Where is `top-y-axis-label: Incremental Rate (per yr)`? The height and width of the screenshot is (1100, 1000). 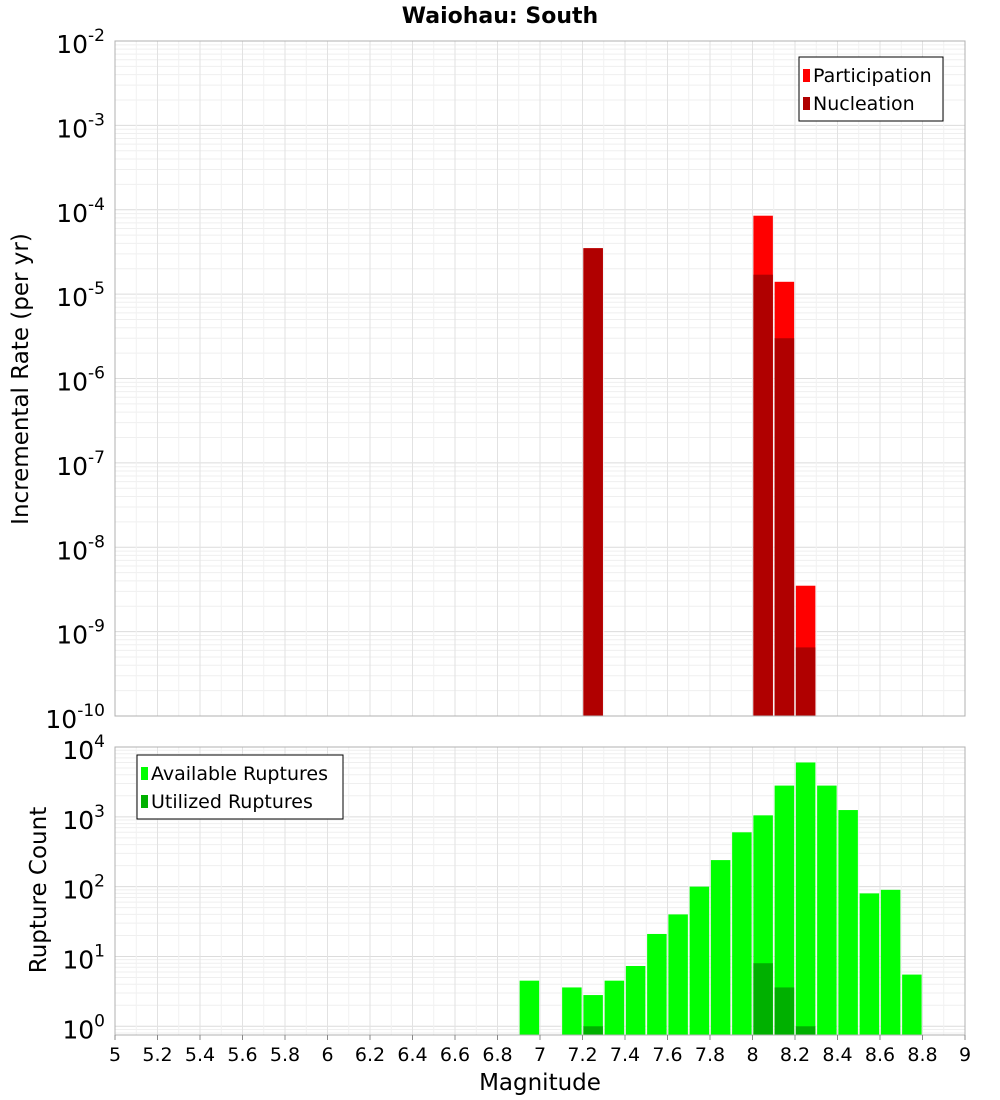 top-y-axis-label: Incremental Rate (per yr) is located at coordinates (21, 379).